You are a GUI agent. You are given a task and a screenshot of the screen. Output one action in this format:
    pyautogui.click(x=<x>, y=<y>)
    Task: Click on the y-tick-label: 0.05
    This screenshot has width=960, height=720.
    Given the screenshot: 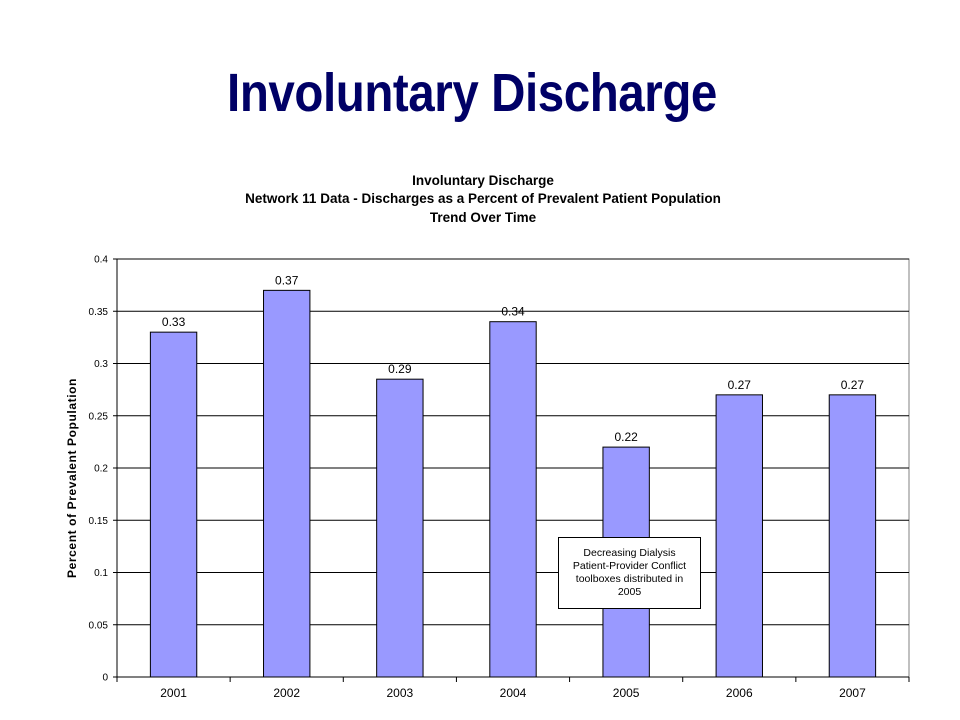 What is the action you would take?
    pyautogui.click(x=99, y=625)
    